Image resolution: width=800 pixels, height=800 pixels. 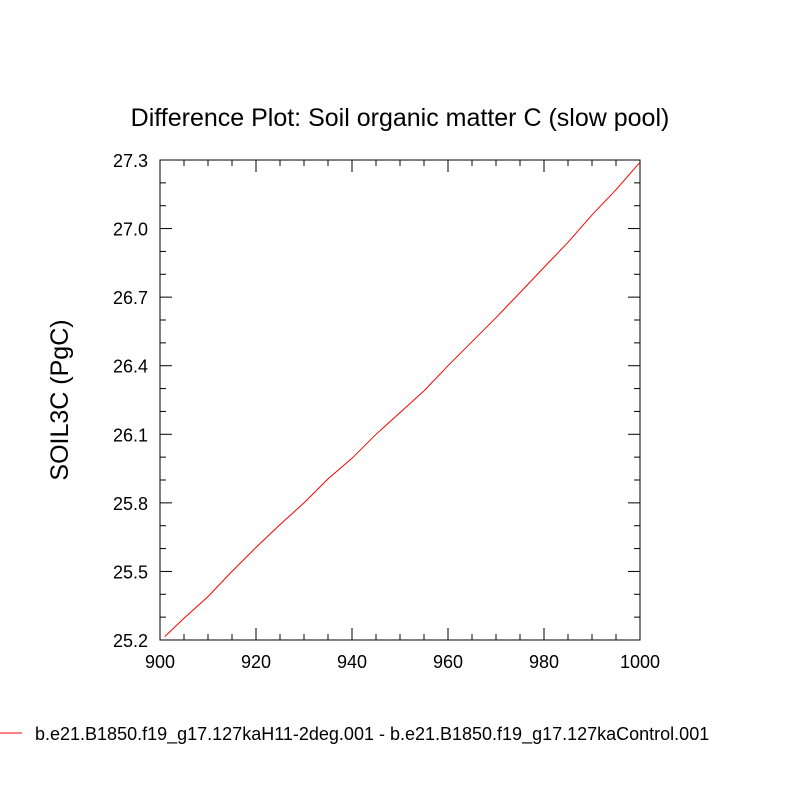 What do you see at coordinates (130, 230) in the screenshot?
I see `y-tick-label: 27.0` at bounding box center [130, 230].